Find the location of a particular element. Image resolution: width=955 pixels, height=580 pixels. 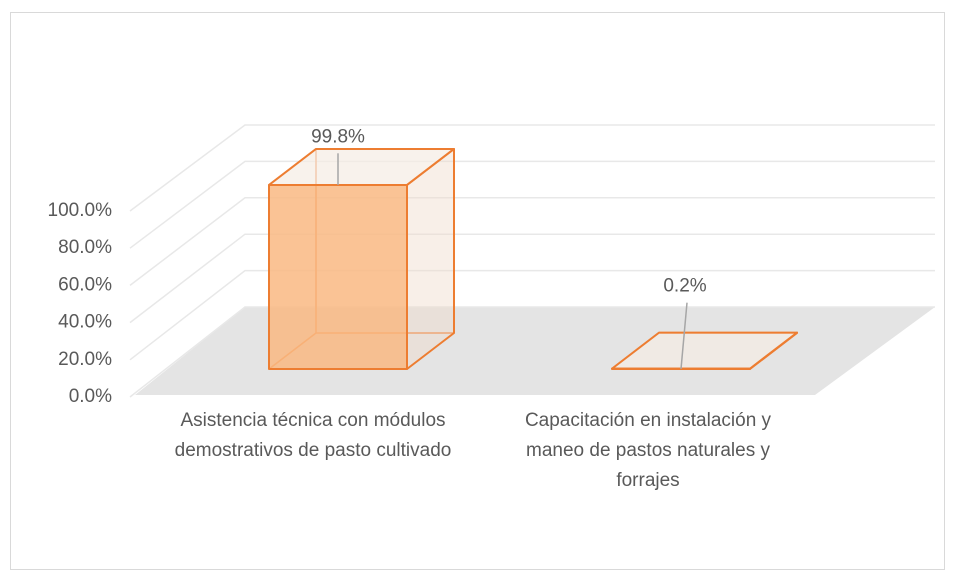

y-tick-label: 80.0% is located at coordinates (85, 247).